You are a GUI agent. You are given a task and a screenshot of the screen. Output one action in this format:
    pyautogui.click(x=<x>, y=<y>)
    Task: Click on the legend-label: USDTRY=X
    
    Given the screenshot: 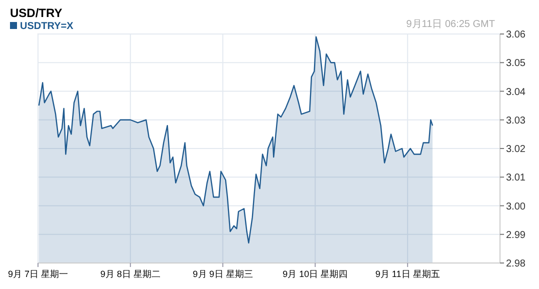 What is the action you would take?
    pyautogui.click(x=47, y=26)
    